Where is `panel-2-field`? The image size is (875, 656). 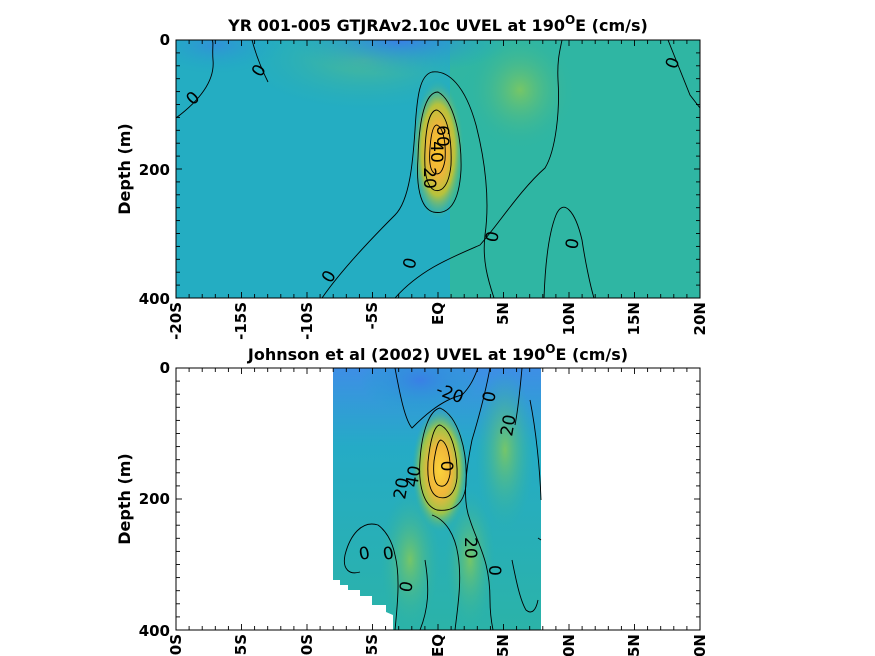
panel-2-field is located at coordinates (437, 499).